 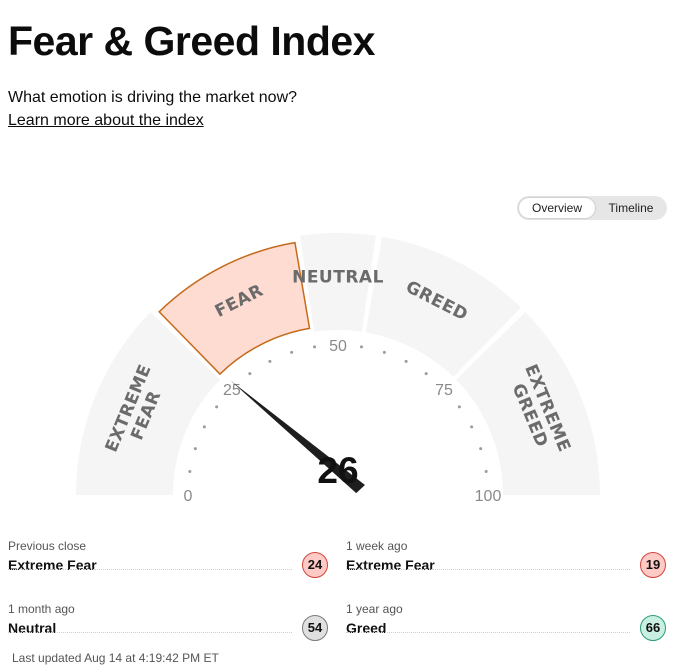 I want to click on gauge-segment-neutral, so click(x=338, y=282).